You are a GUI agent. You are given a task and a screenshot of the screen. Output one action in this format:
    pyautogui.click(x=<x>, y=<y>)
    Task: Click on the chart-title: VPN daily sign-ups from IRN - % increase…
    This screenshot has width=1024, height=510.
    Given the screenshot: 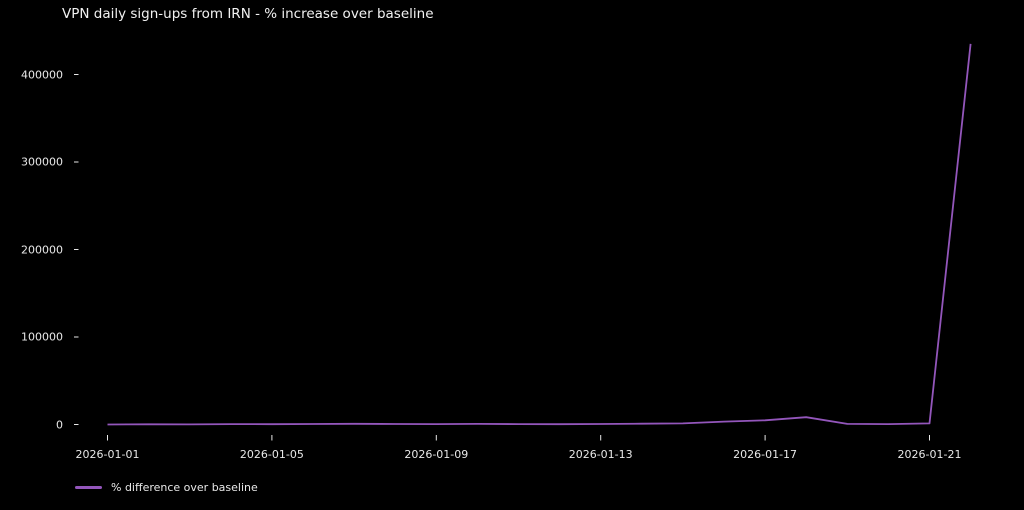 What is the action you would take?
    pyautogui.click(x=248, y=14)
    